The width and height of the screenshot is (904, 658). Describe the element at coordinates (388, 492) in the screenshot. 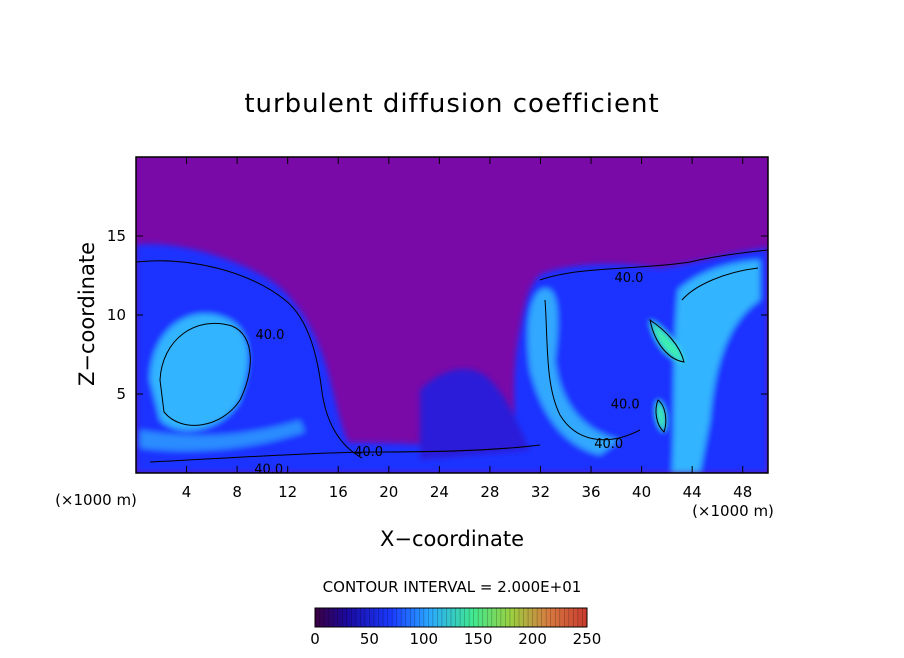

I see `x-tick-label: 20` at that location.